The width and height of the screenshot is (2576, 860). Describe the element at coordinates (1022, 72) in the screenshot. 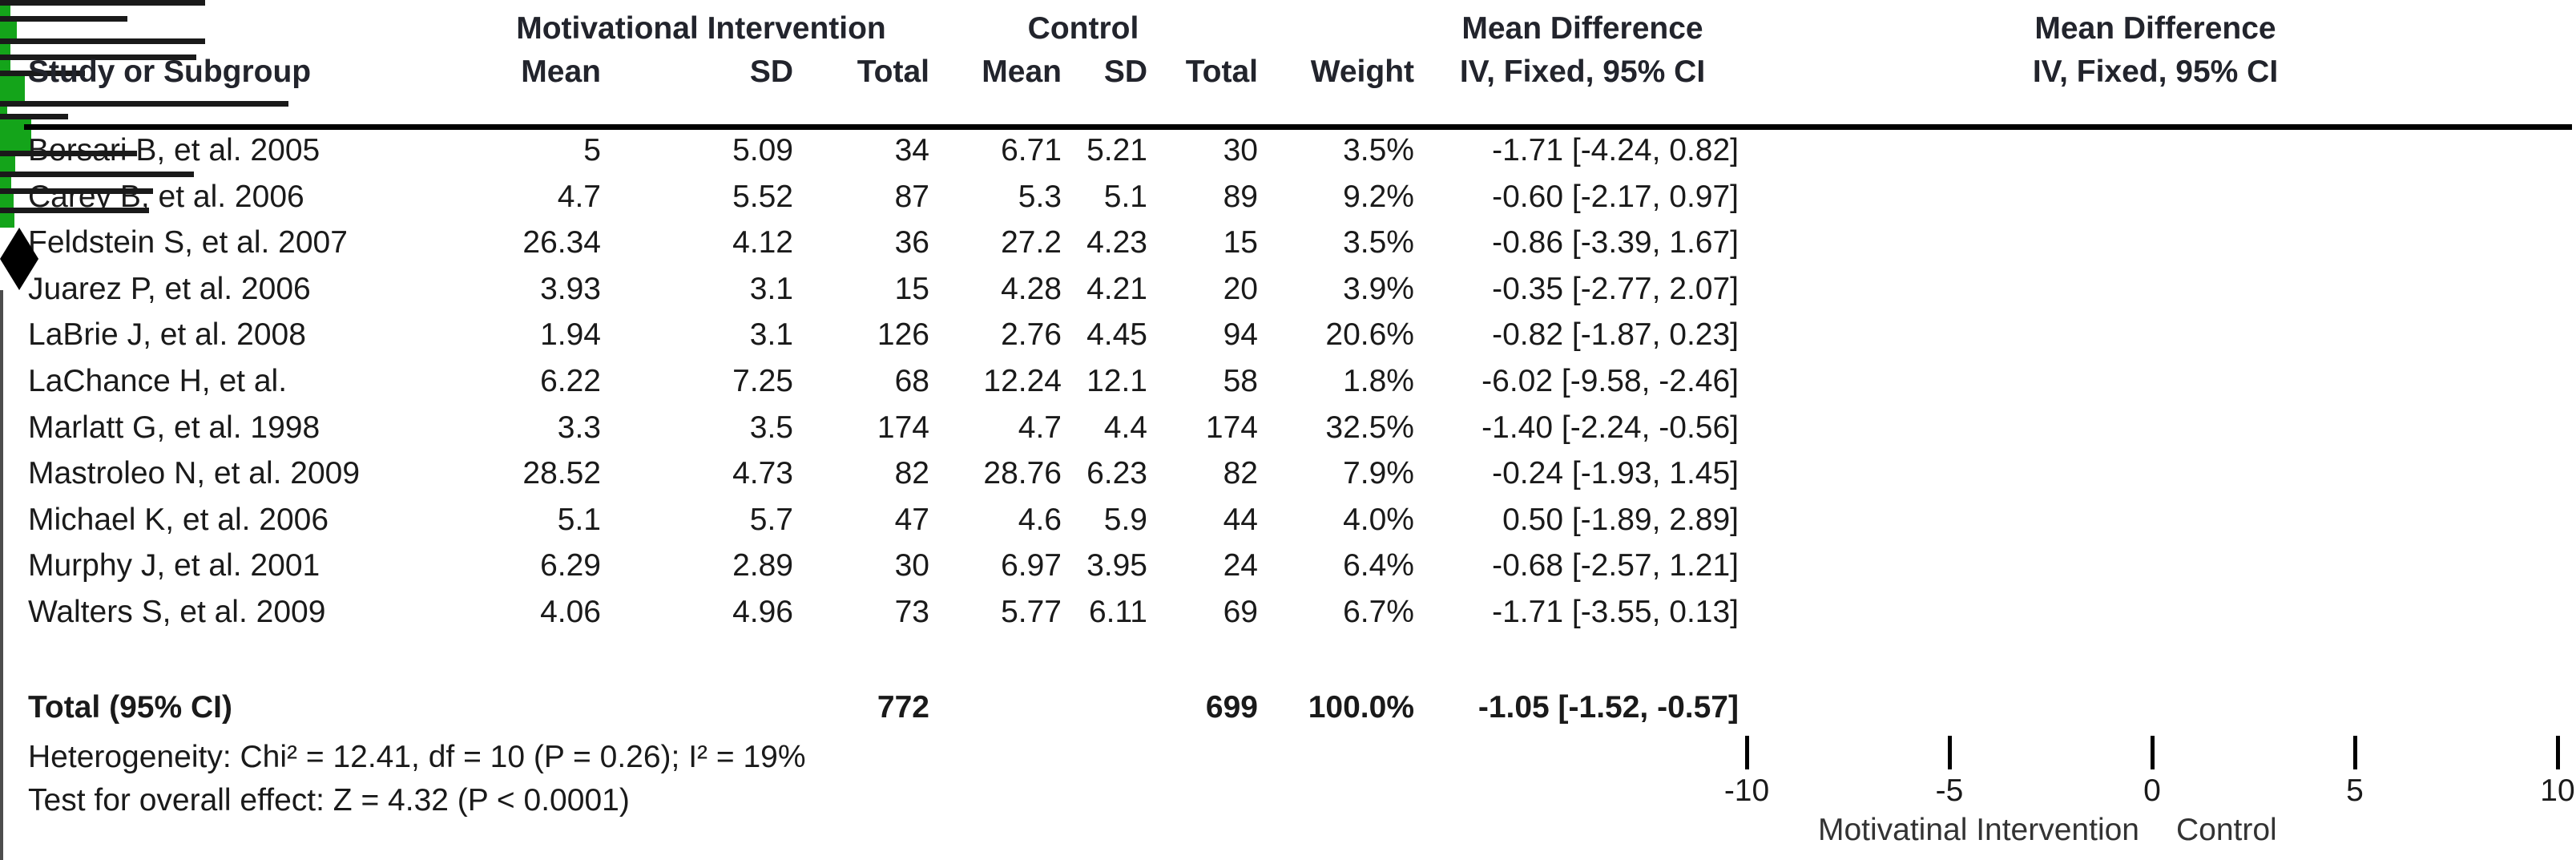

I see `column-header-c-mean: Mean` at that location.